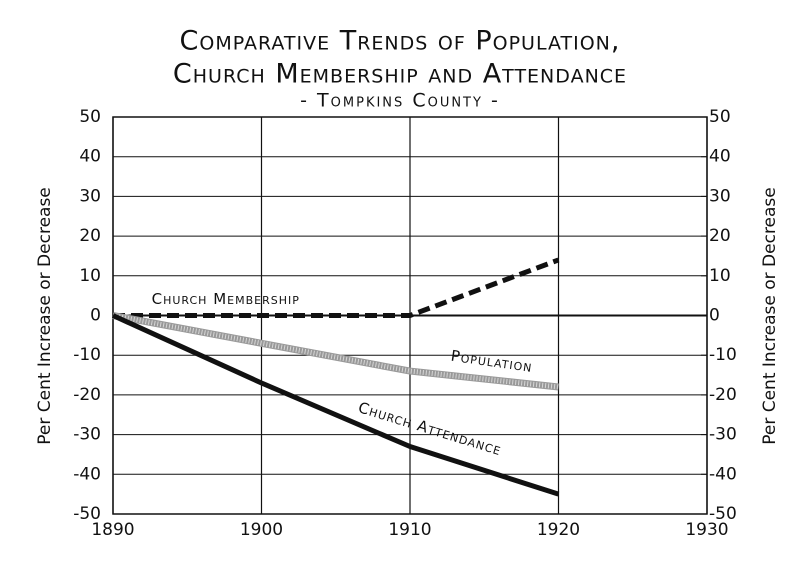 Image resolution: width=798 pixels, height=561 pixels. I want to click on y2-tick-label: 20, so click(720, 236).